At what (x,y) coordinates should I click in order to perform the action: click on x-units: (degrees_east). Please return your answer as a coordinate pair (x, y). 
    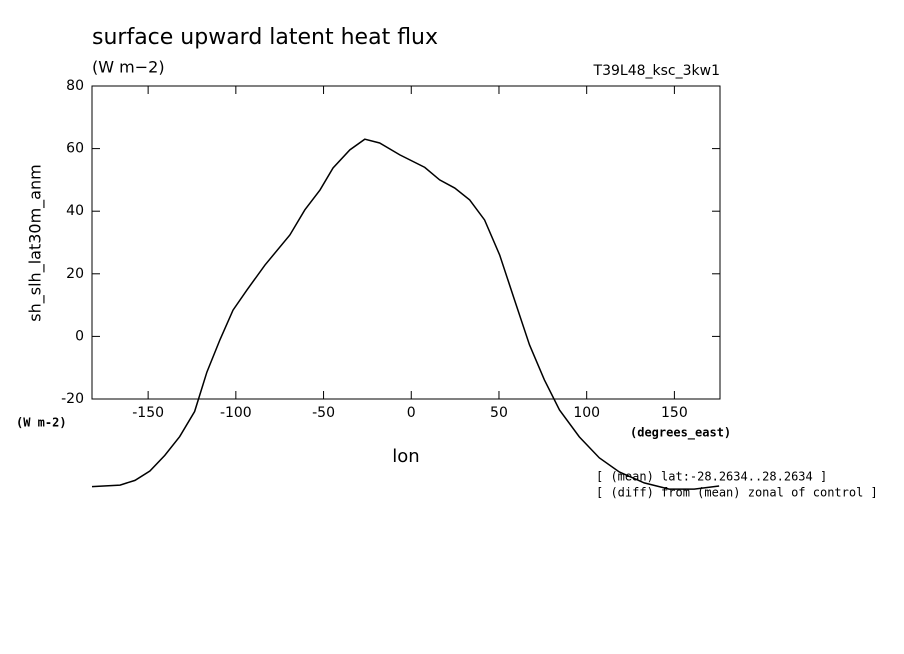
    Looking at the image, I should click on (680, 433).